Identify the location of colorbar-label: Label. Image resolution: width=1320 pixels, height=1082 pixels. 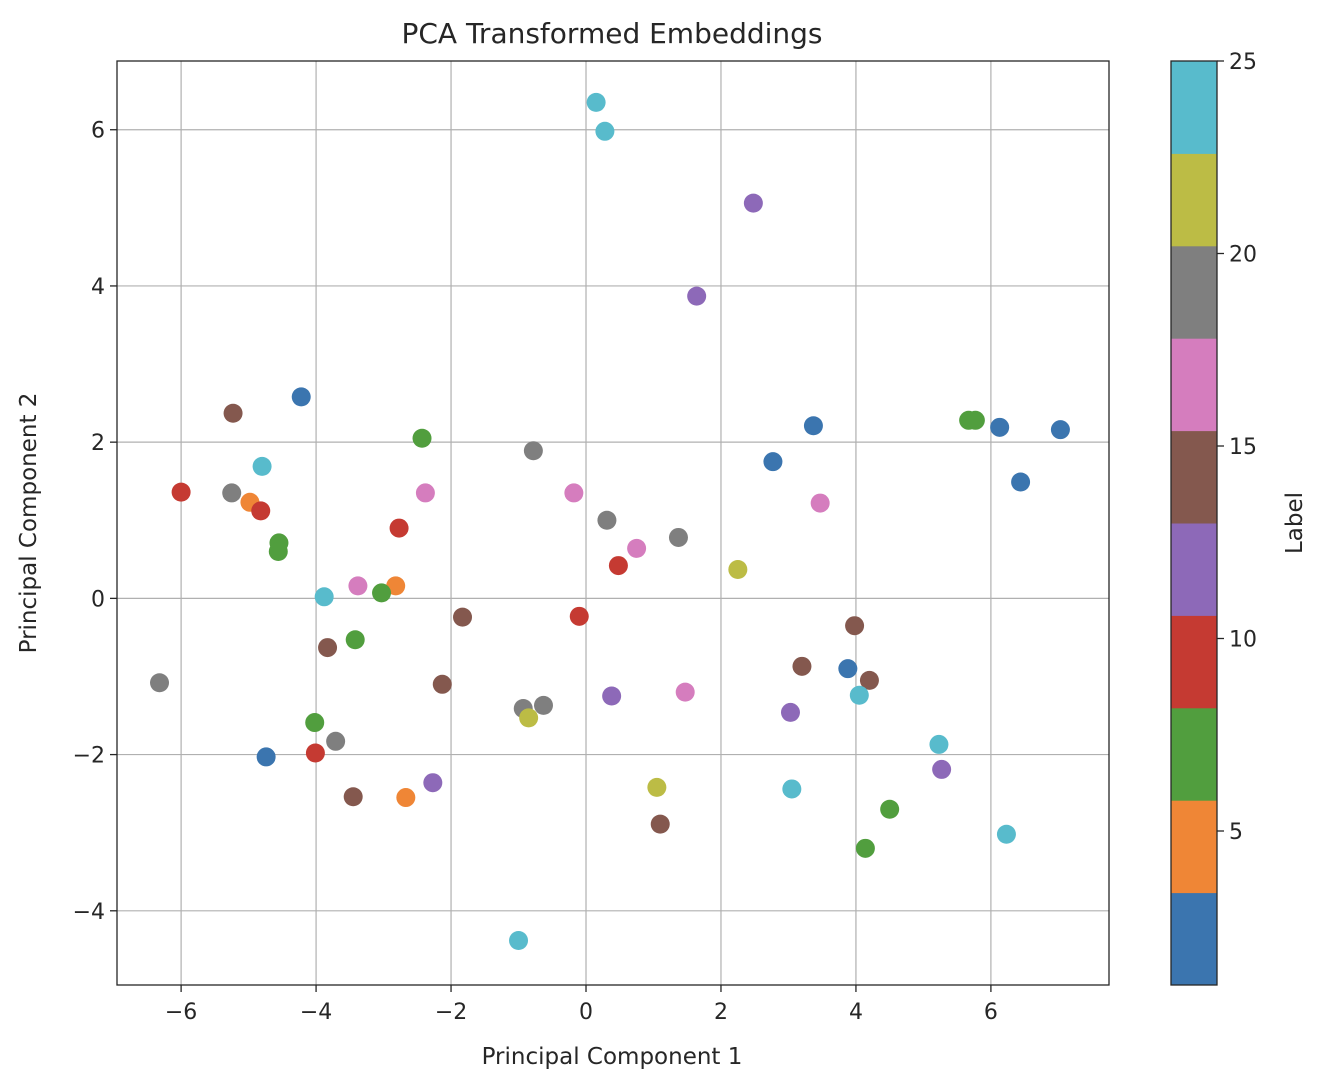
(1295, 523).